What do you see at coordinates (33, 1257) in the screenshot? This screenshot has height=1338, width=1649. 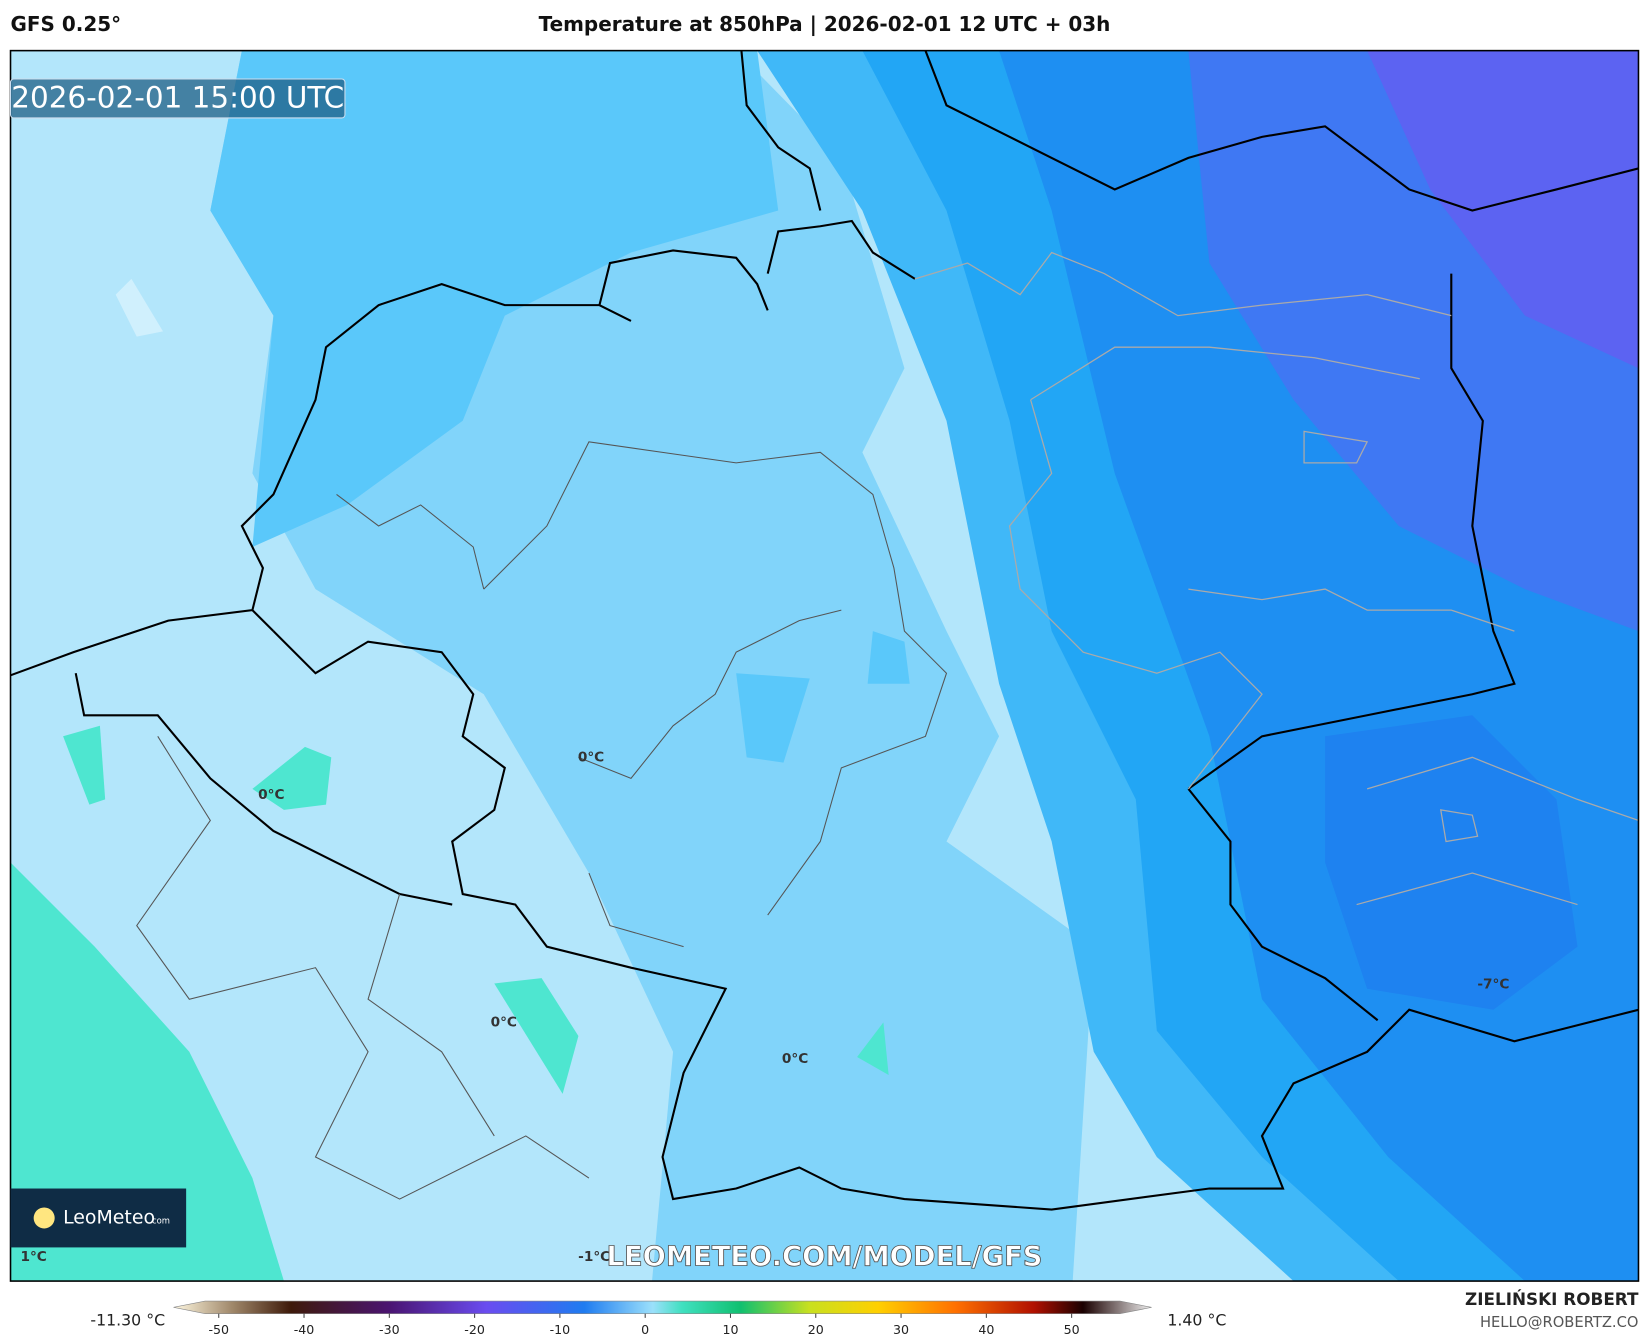 I see `contour-label: 1°C` at bounding box center [33, 1257].